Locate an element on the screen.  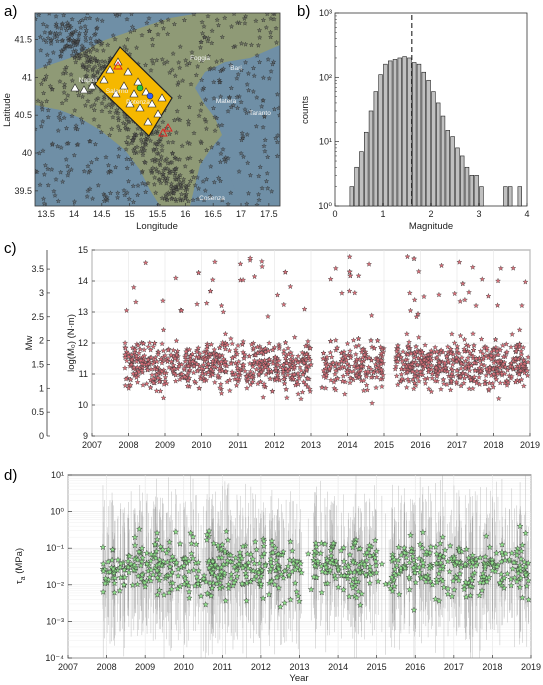
station-triangle-red is located at coordinates (118, 65).